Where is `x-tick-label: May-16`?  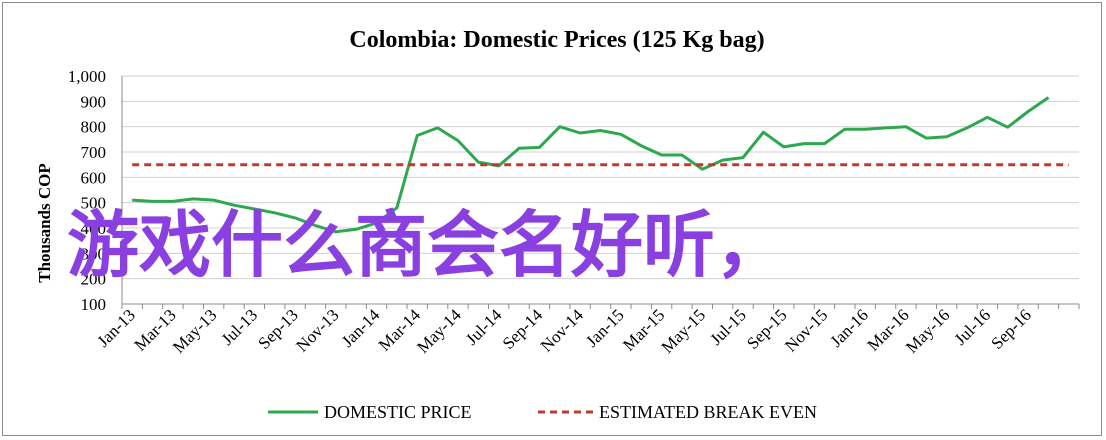 x-tick-label: May-16 is located at coordinates (927, 330).